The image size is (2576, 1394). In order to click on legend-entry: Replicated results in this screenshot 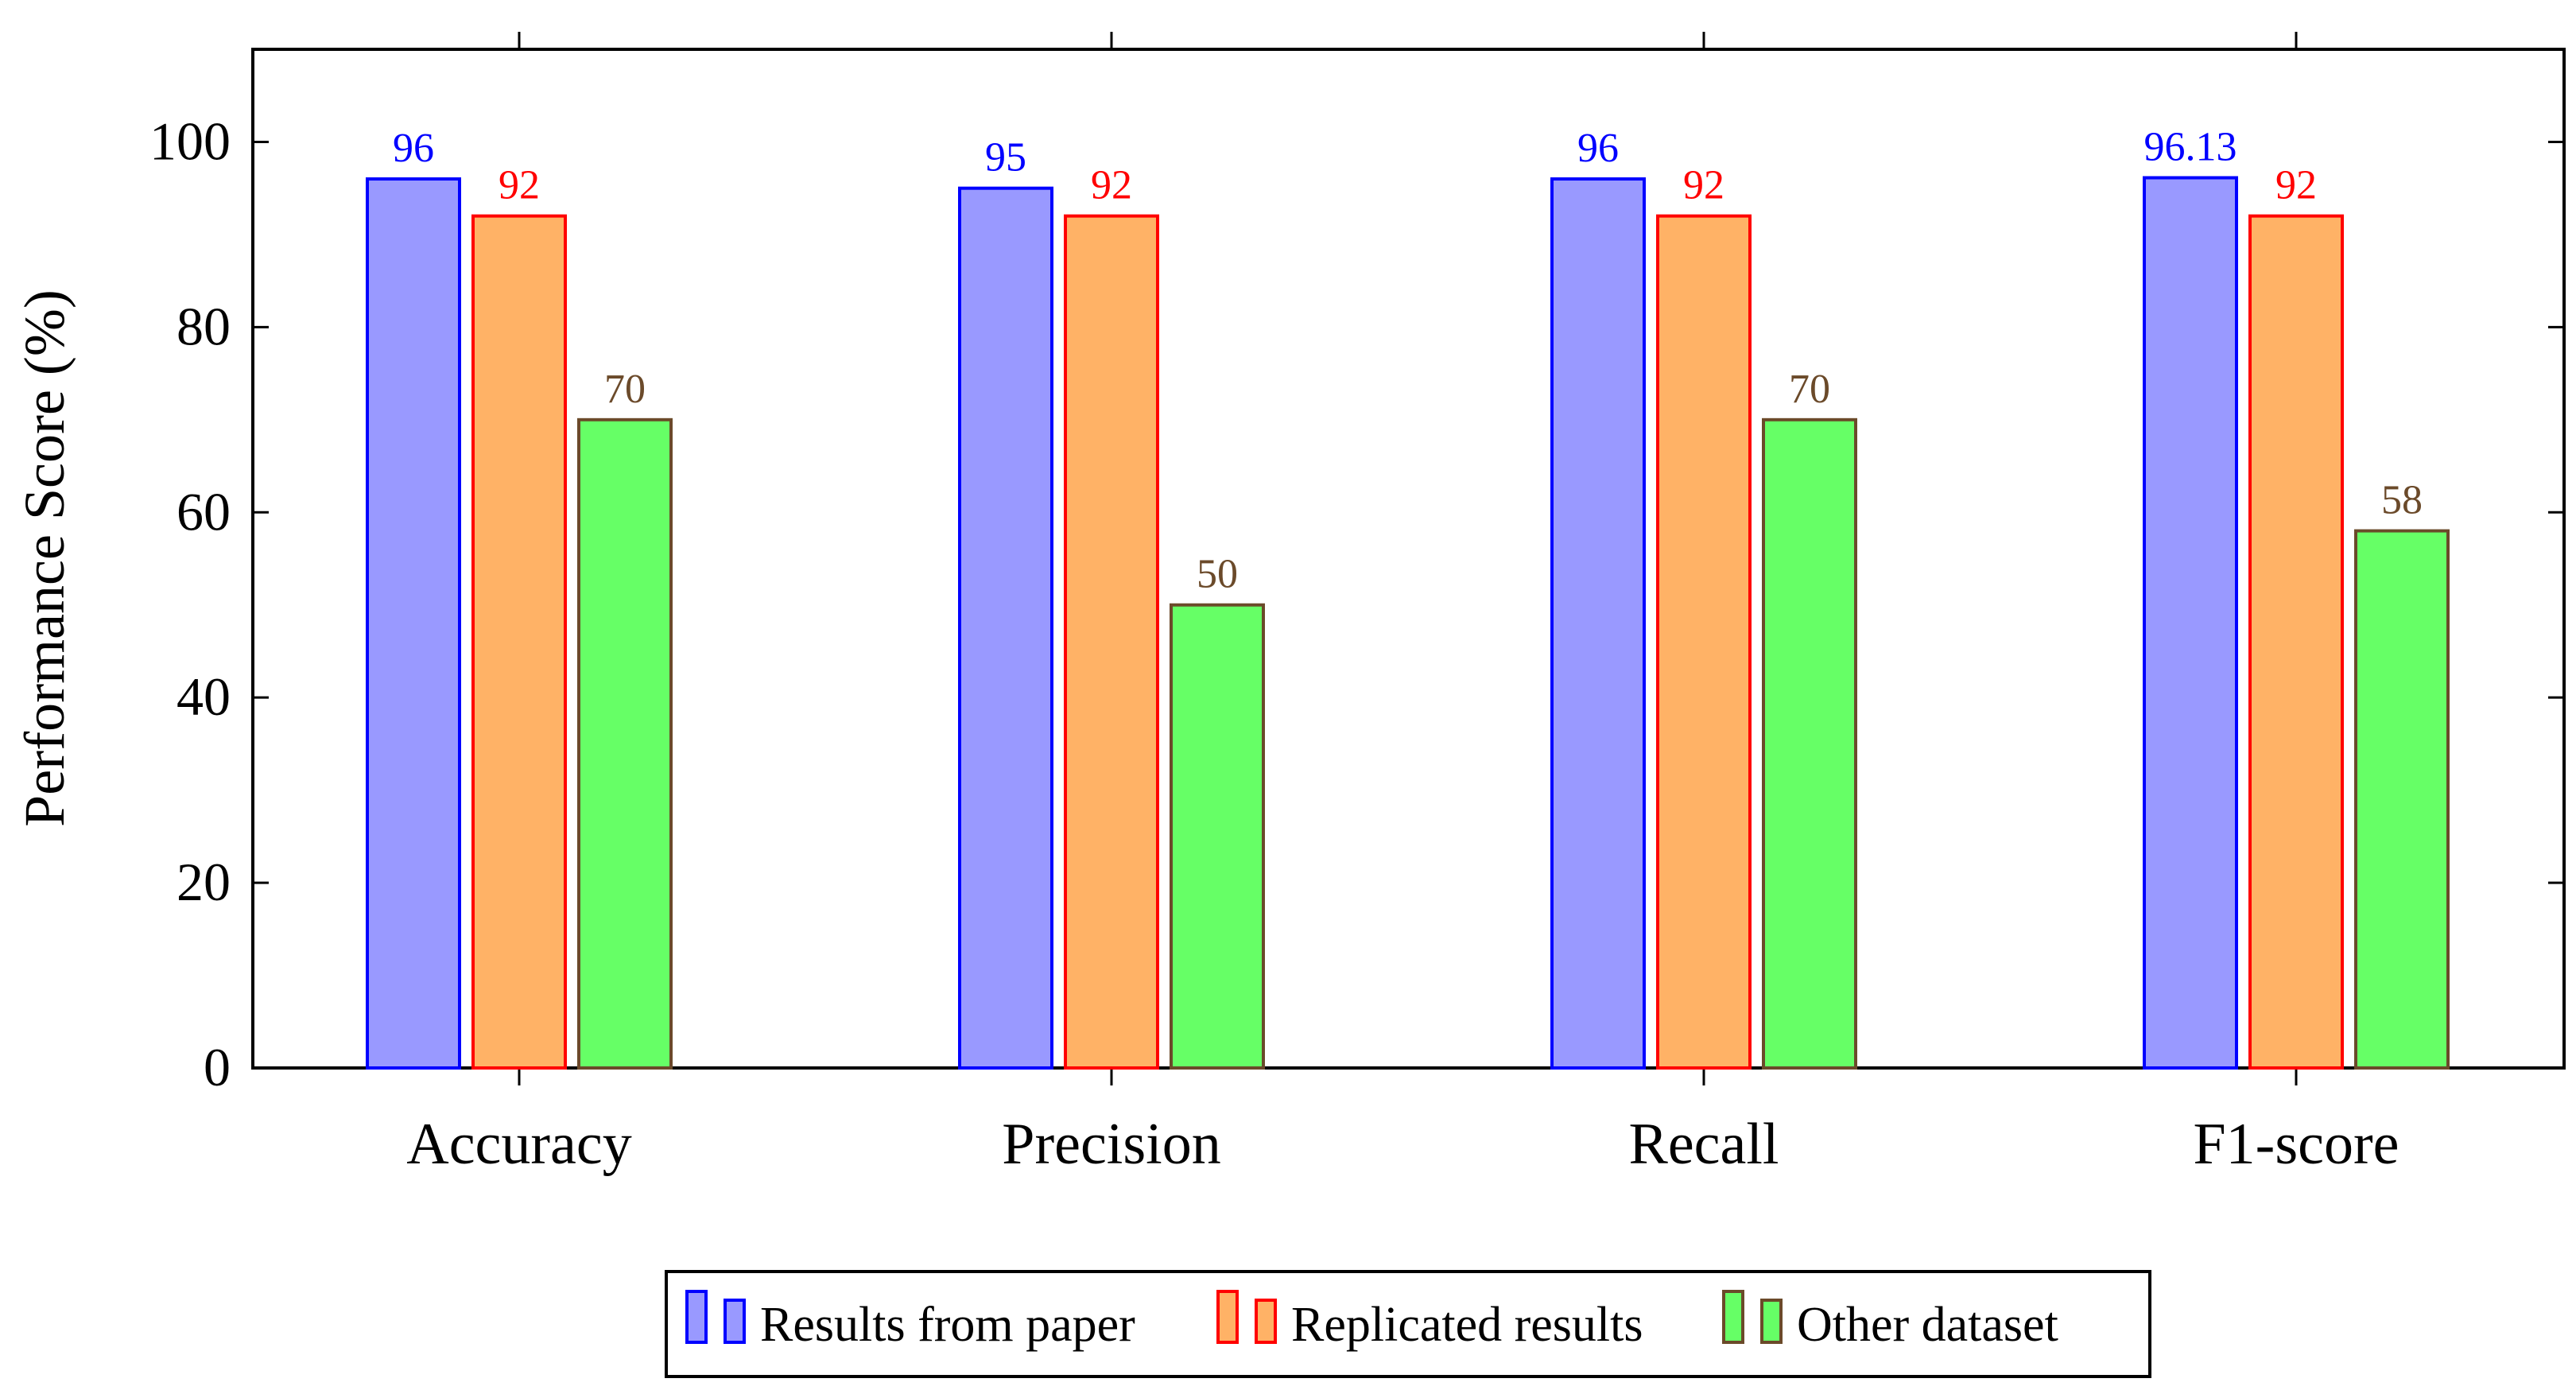, I will do `click(1429, 1321)`.